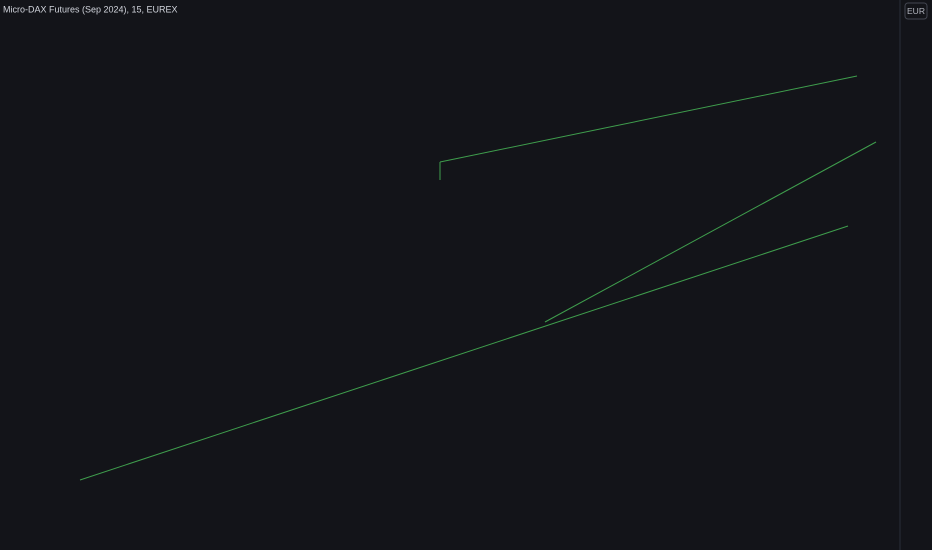 The height and width of the screenshot is (550, 932). I want to click on currency-box, so click(916, 11).